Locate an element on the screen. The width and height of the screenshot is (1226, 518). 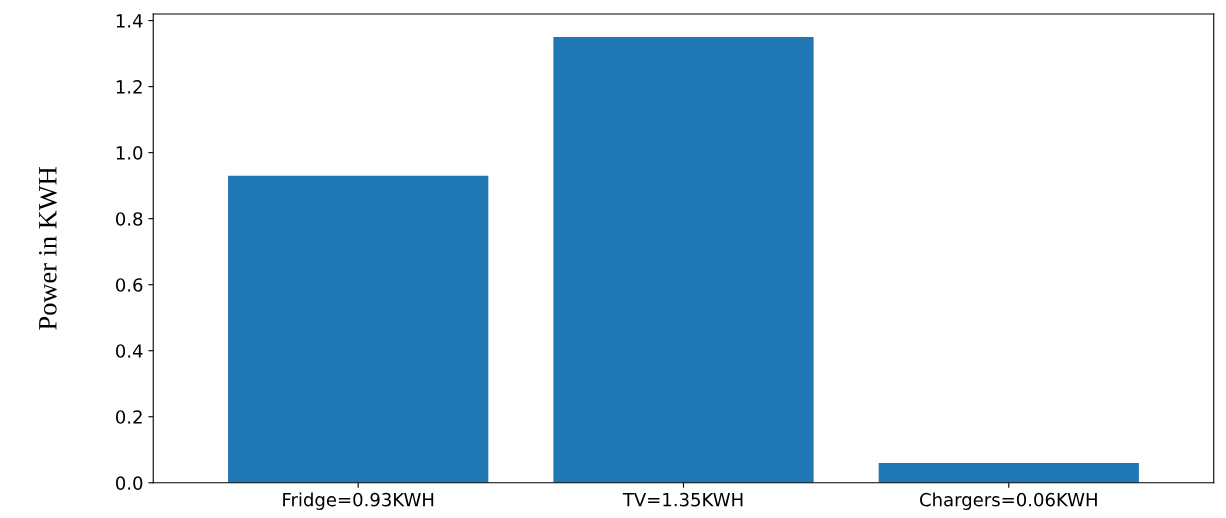
y-tick-label: 1.0 is located at coordinates (129, 153).